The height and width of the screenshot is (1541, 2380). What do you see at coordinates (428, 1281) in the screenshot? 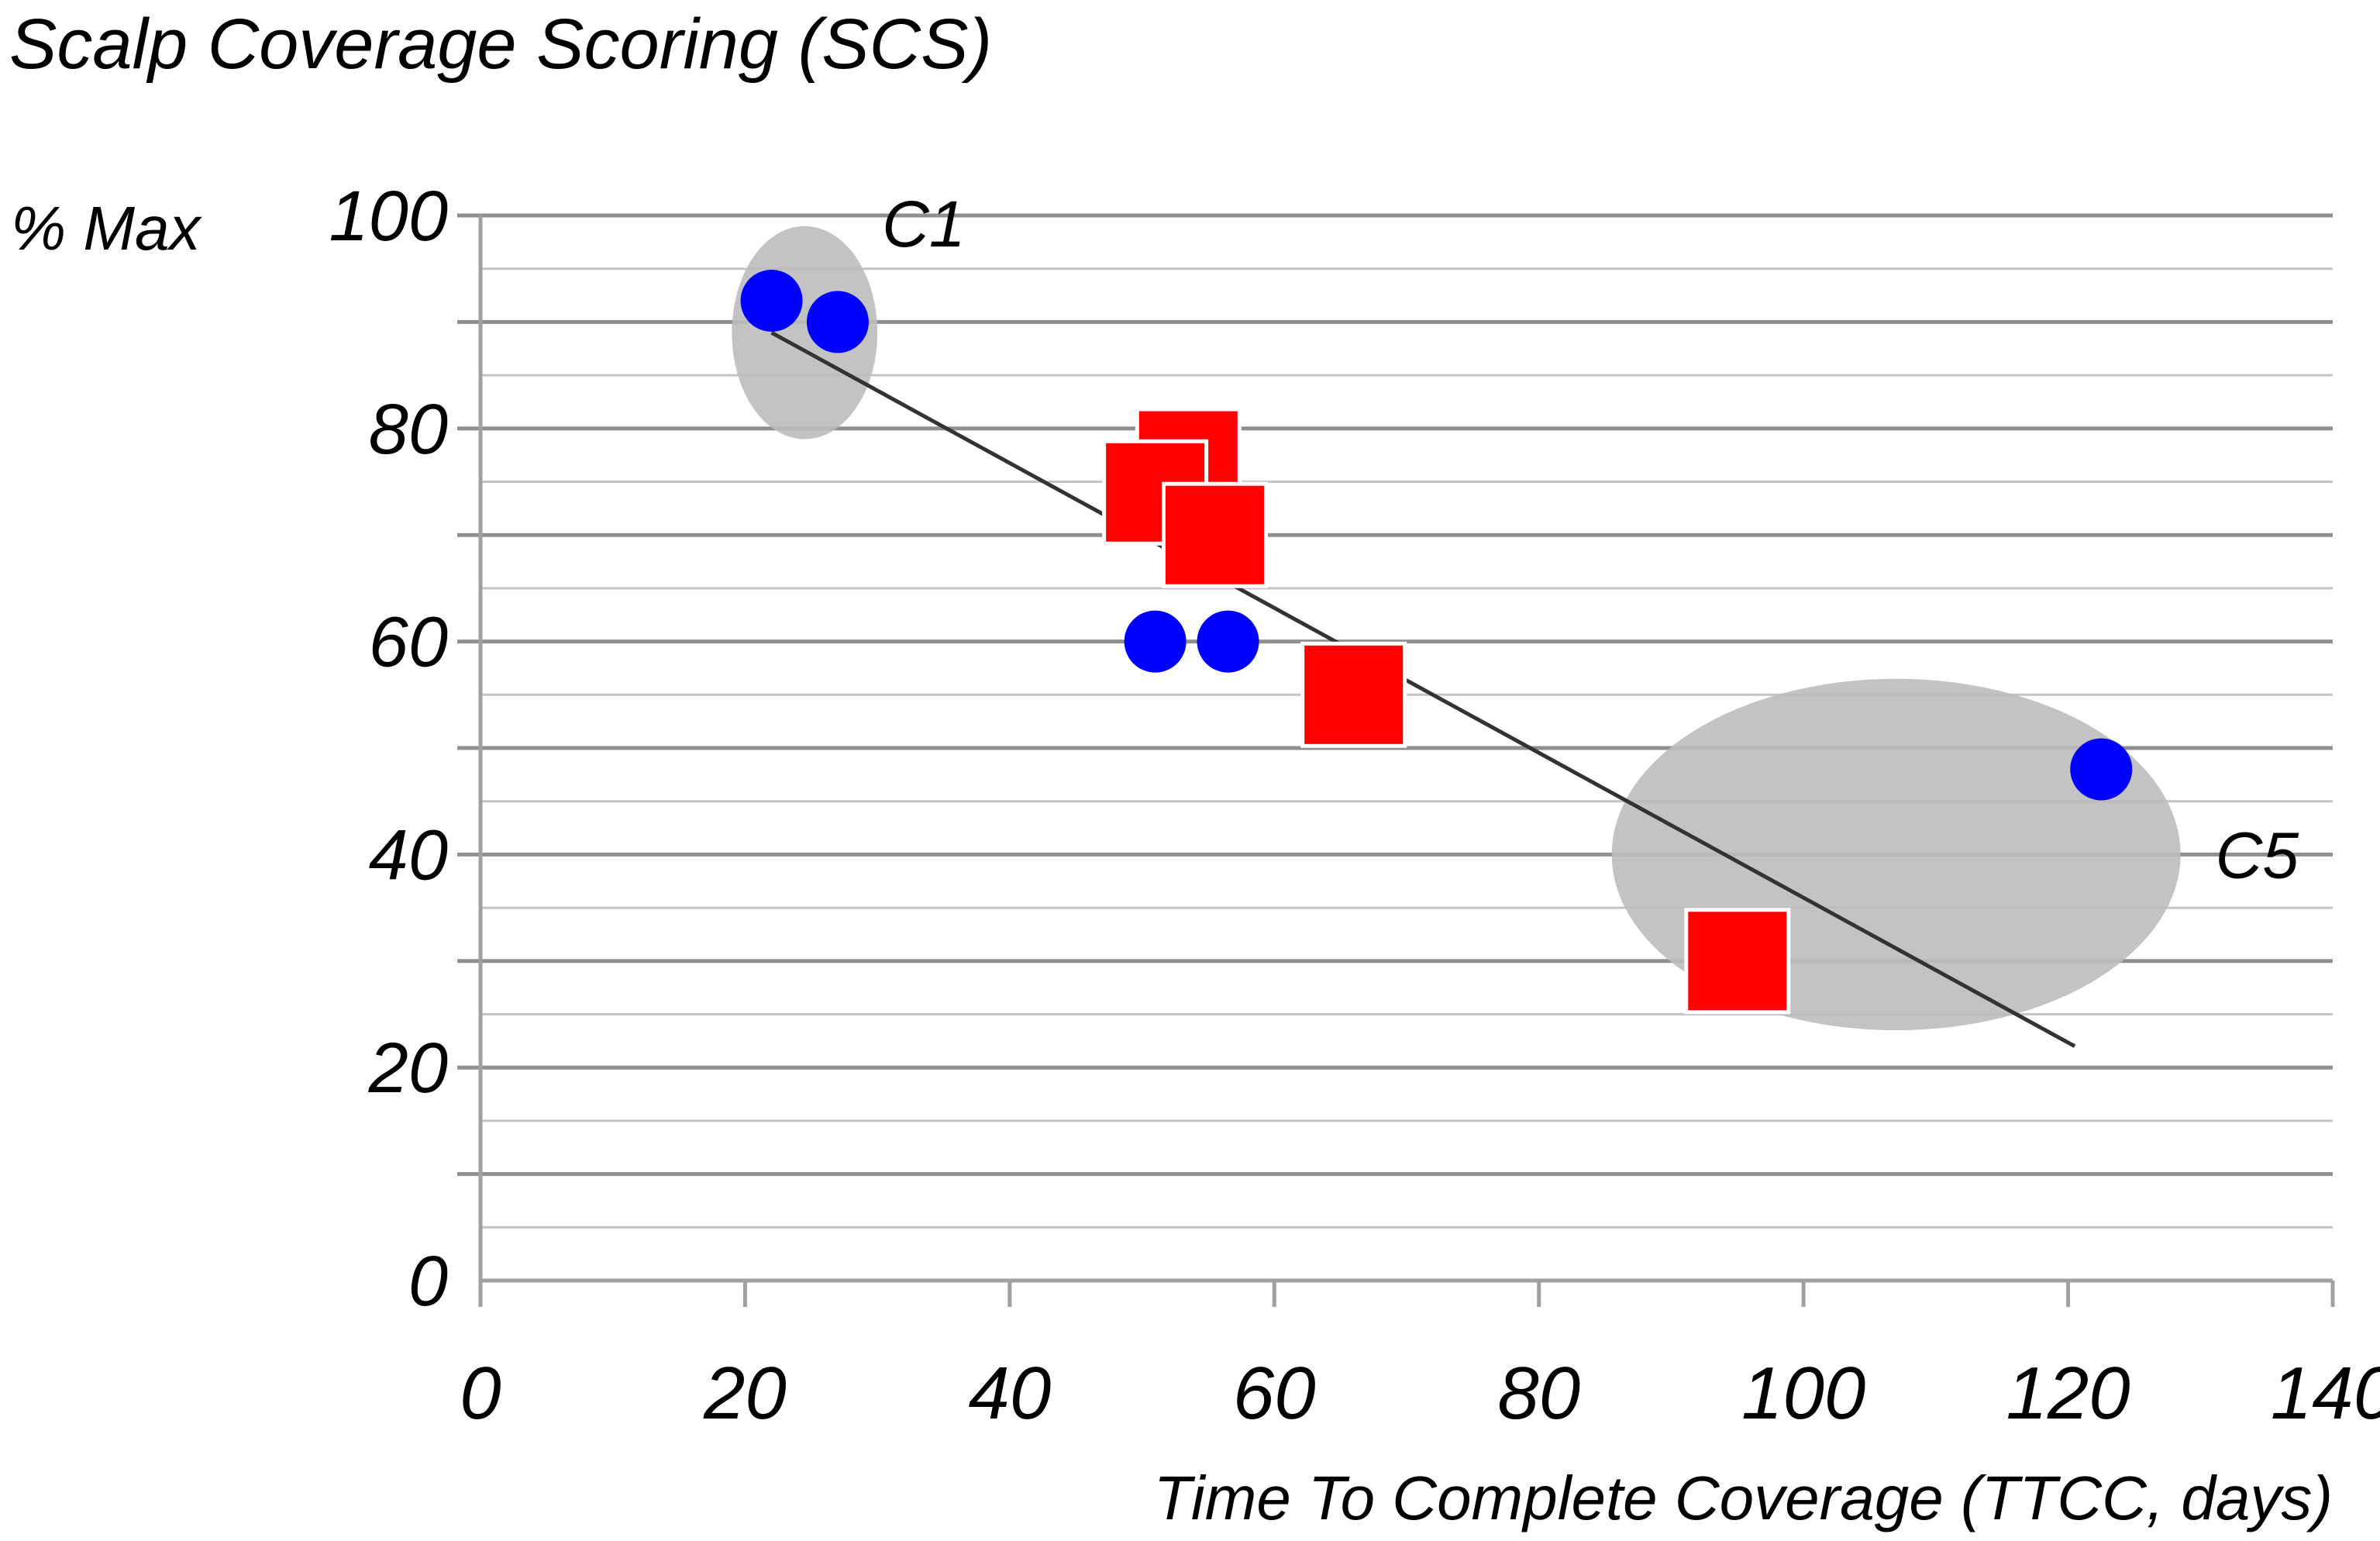
I see `y-tick-label: 0` at bounding box center [428, 1281].